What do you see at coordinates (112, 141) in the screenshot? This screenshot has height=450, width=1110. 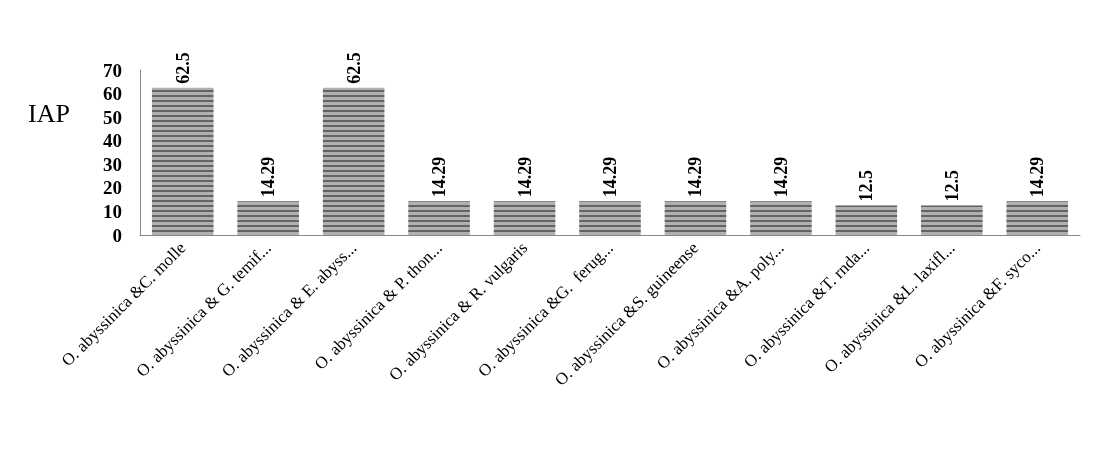 I see `y-tick-label: 40` at bounding box center [112, 141].